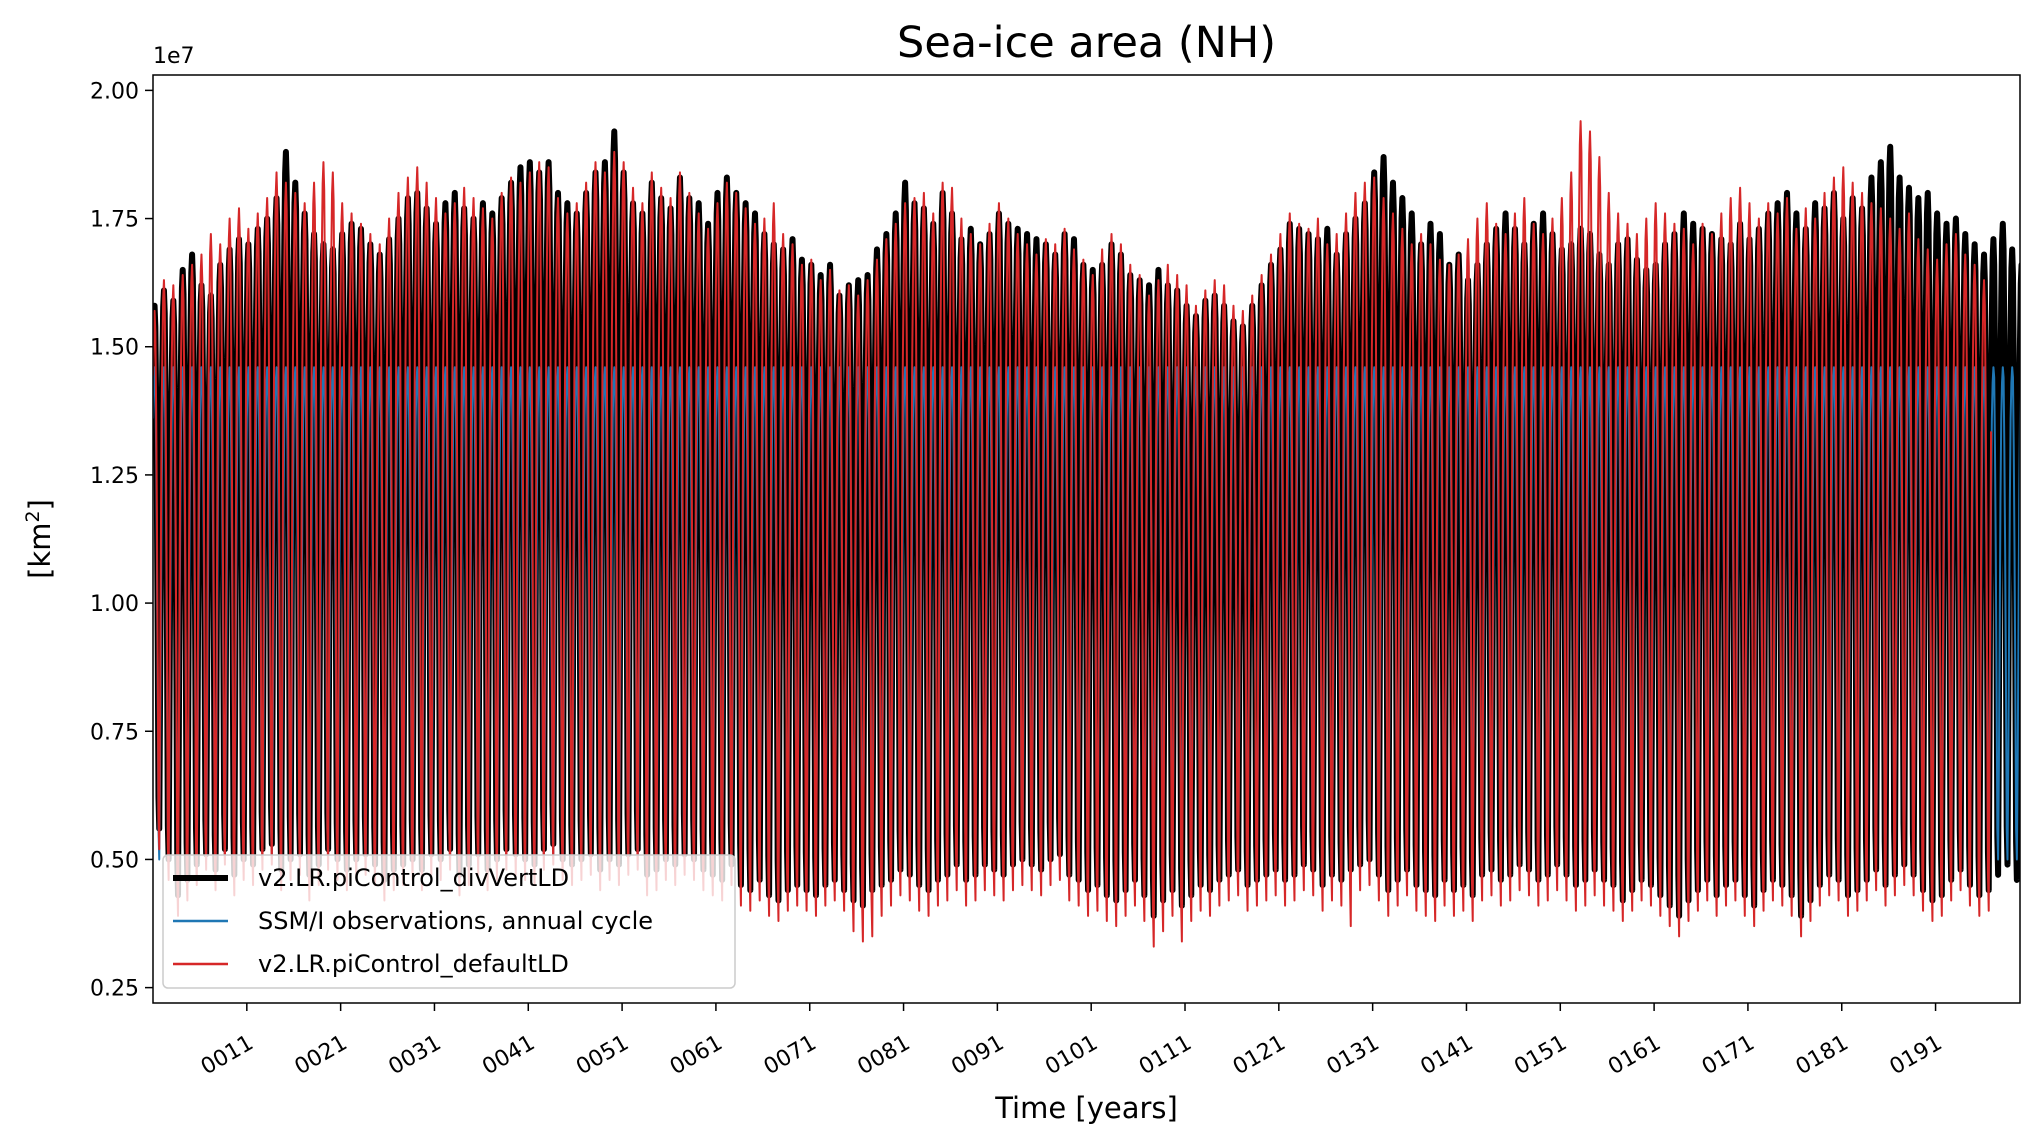 The width and height of the screenshot is (2031, 1141). I want to click on legend-entry-ssmi-label: SSM/I observations, annual cycle, so click(455, 921).